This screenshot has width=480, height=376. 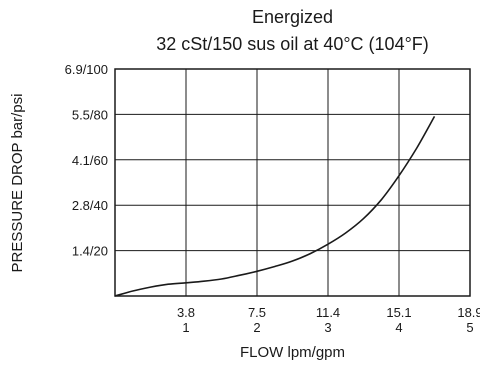 What do you see at coordinates (292, 17) in the screenshot?
I see `chart-title-line-1: Energized` at bounding box center [292, 17].